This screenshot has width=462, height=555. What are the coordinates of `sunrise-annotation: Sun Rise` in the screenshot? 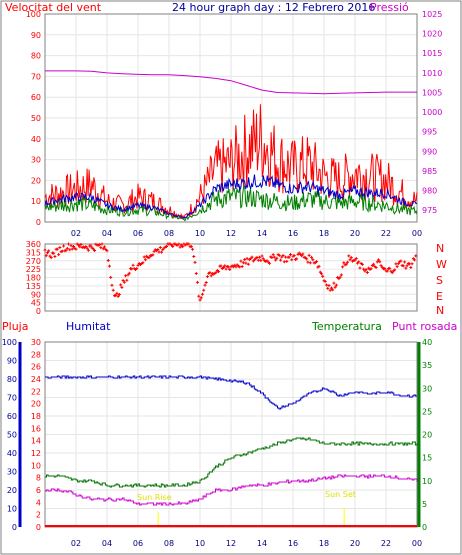 It's located at (154, 497).